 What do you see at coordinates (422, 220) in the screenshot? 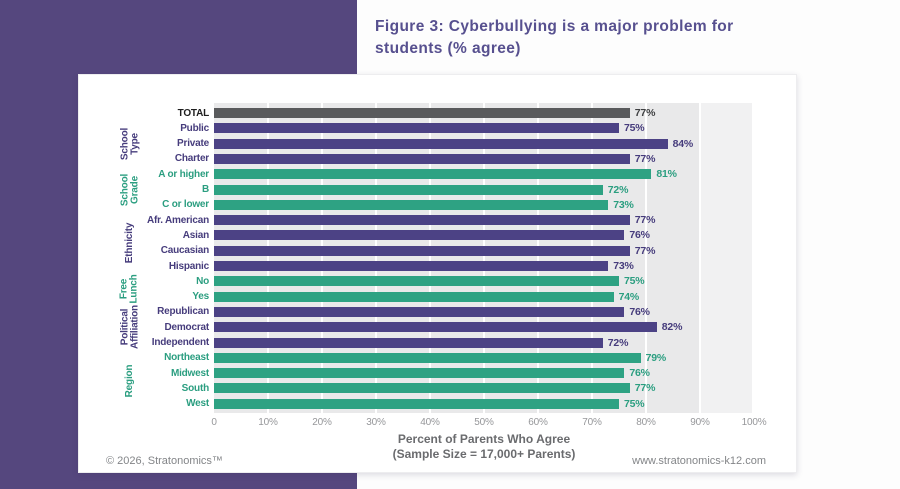
I see `bar-afr-american` at bounding box center [422, 220].